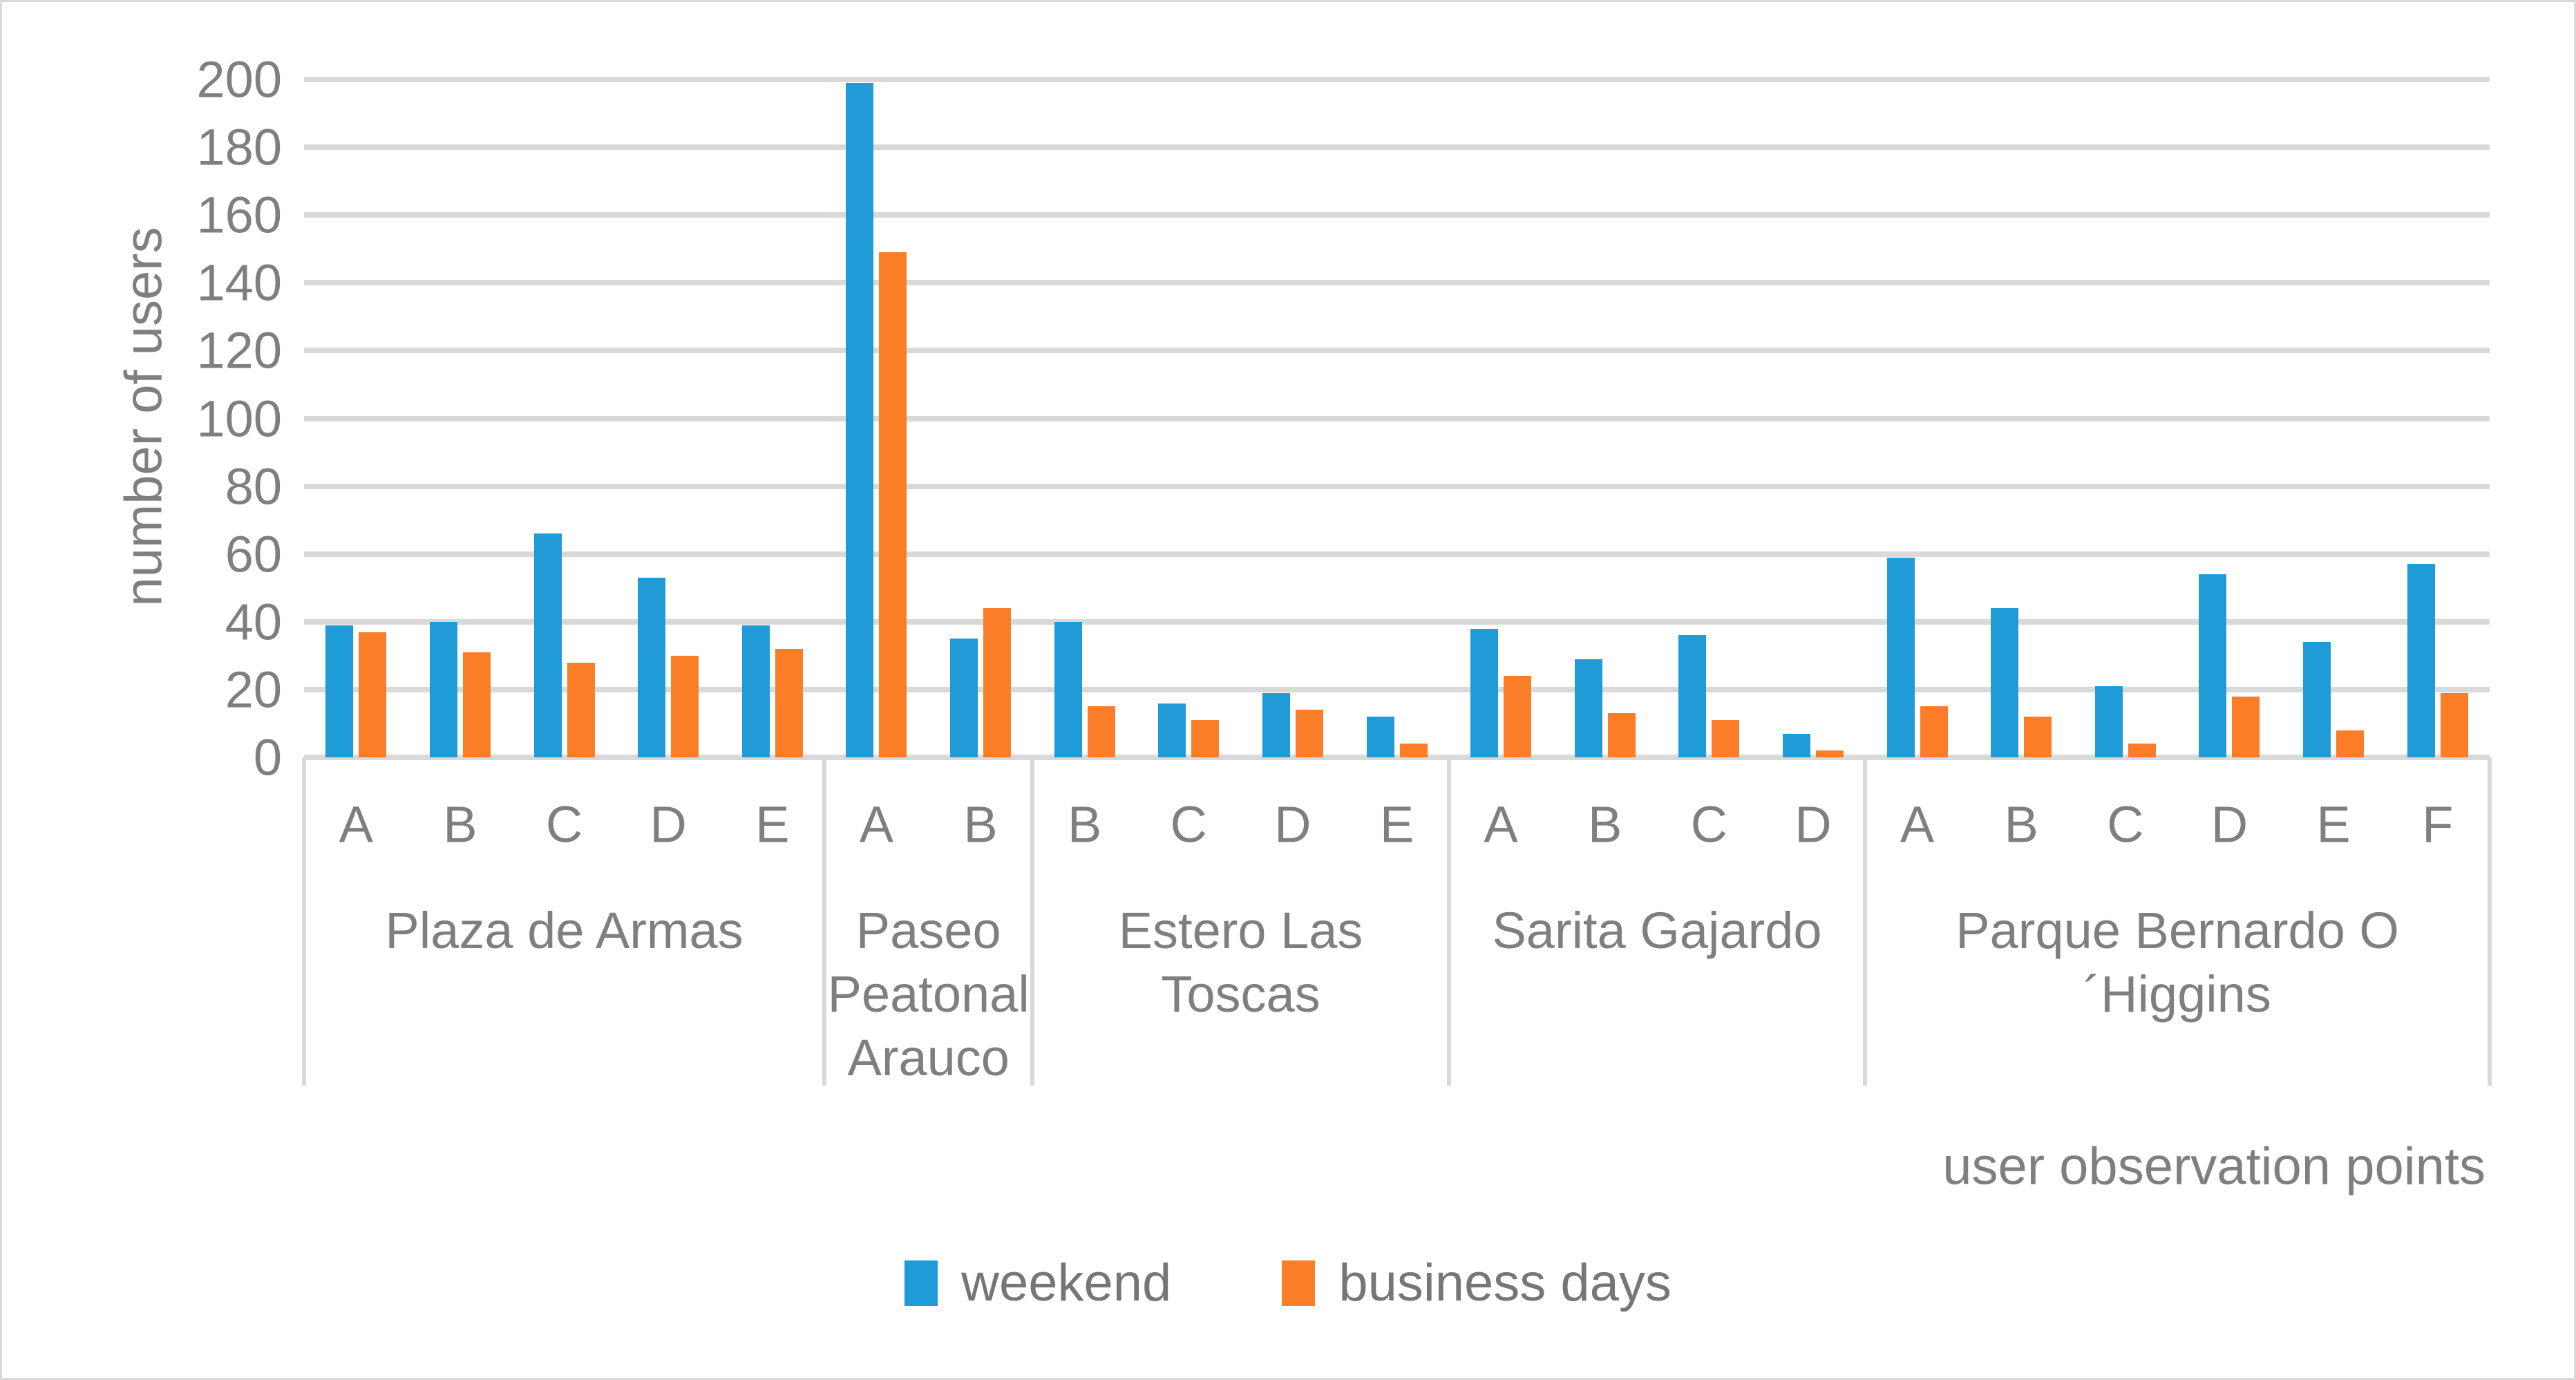  What do you see at coordinates (997, 682) in the screenshot?
I see `bar-business-days-paseo-peatonal-arauco-b` at bounding box center [997, 682].